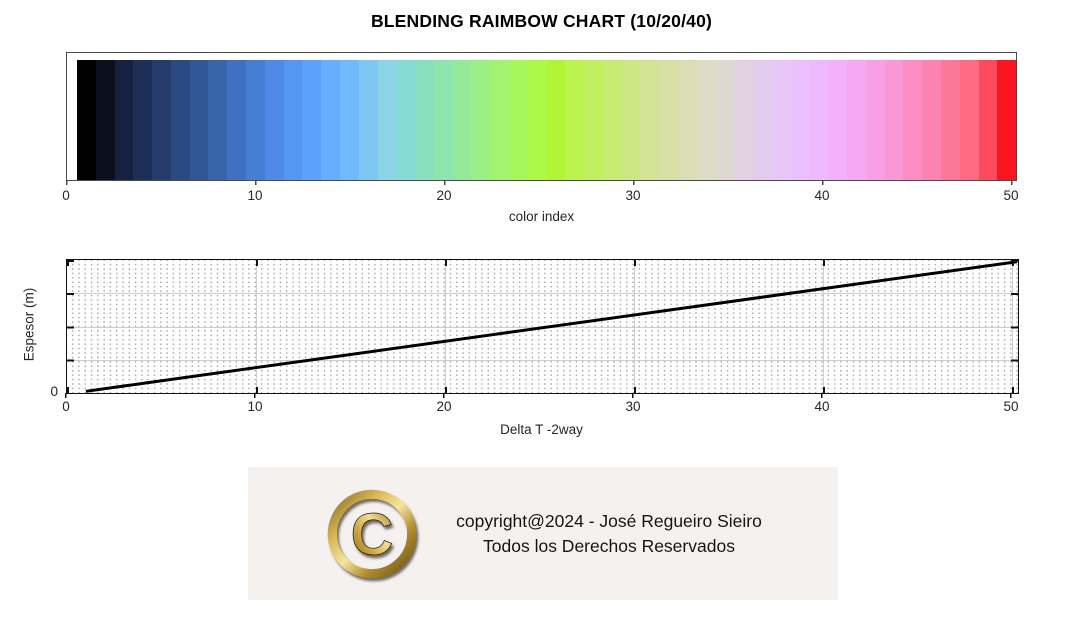 This screenshot has height=632, width=1080. Describe the element at coordinates (54, 391) in the screenshot. I see `y-axis-zero-label: 0` at that location.